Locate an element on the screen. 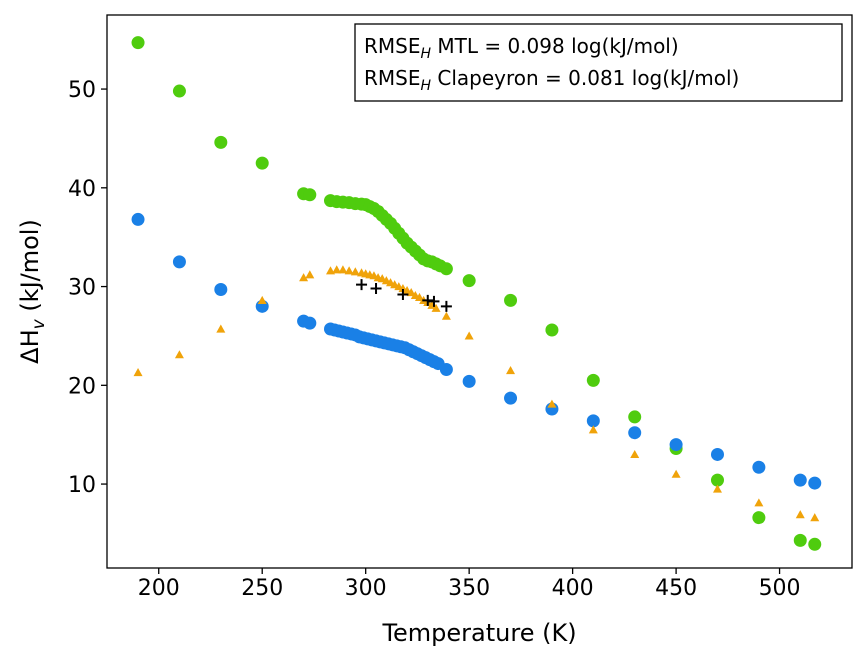 The height and width of the screenshot is (663, 865). x-tick-label-500: 500 is located at coordinates (780, 588).